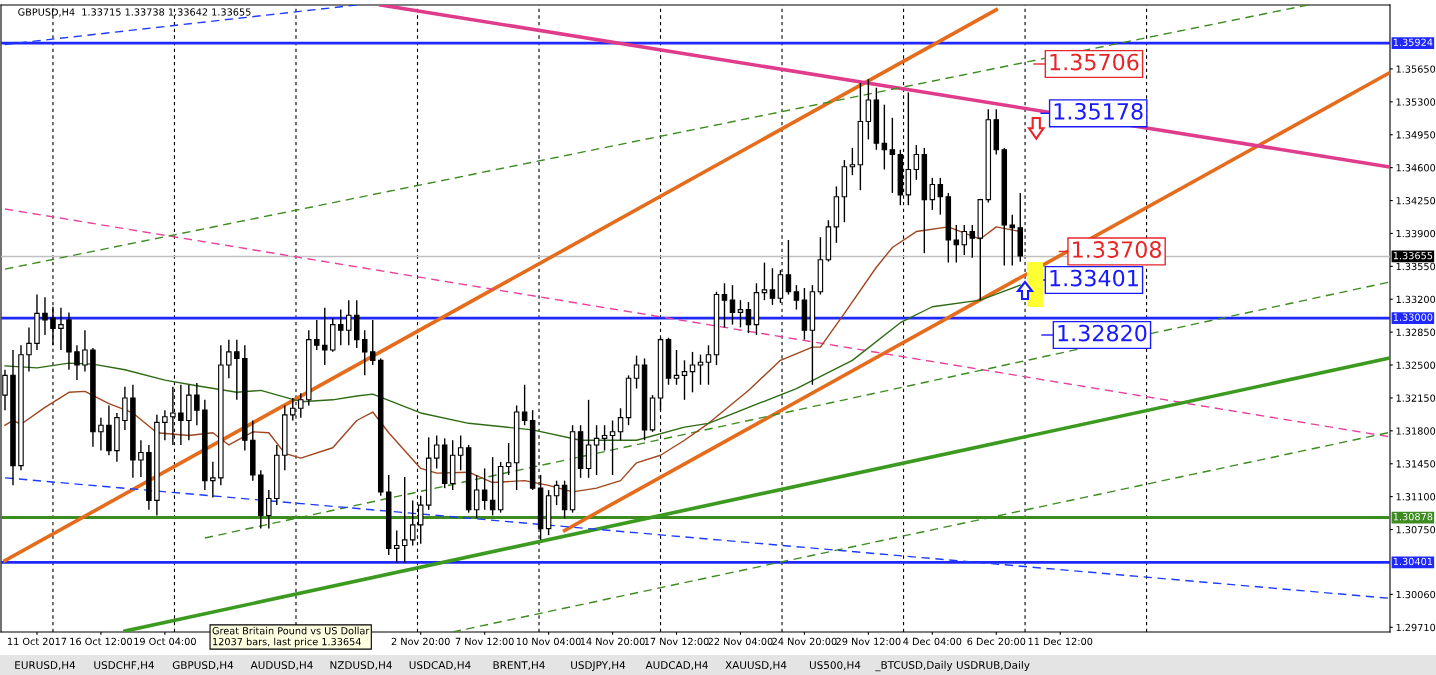 This screenshot has width=1436, height=675. What do you see at coordinates (281, 666) in the screenshot?
I see `text: AUDUSD,H4` at bounding box center [281, 666].